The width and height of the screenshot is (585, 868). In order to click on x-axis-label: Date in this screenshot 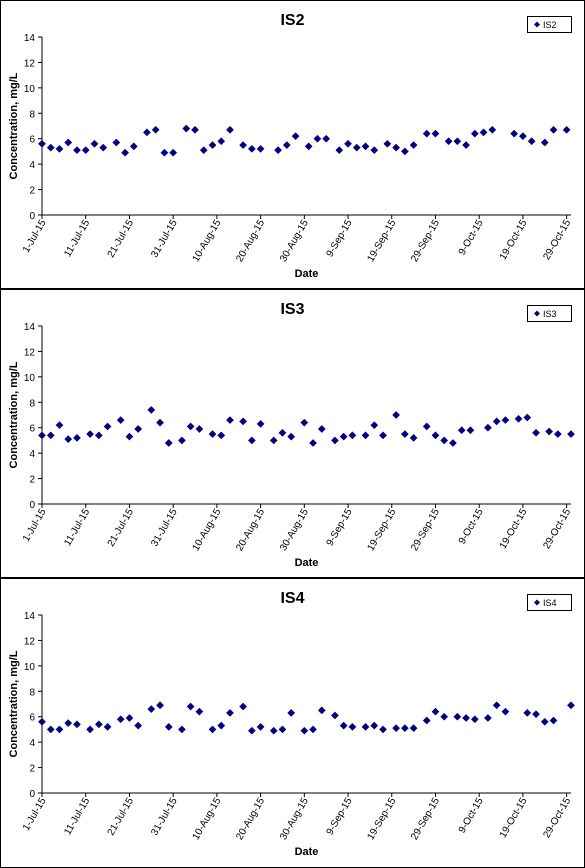, I will do `click(307, 852)`.